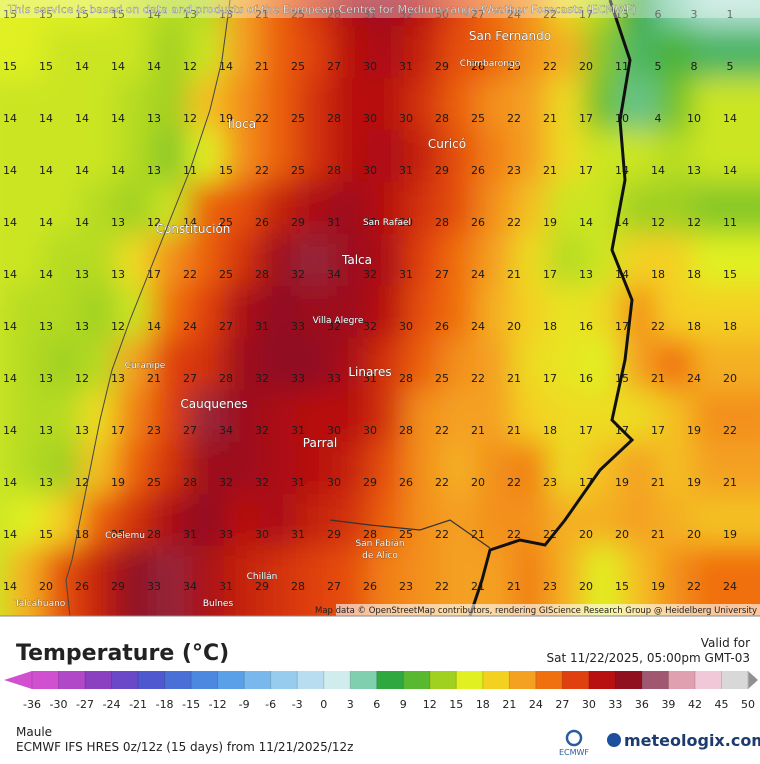 This screenshot has width=760, height=764. Describe the element at coordinates (694, 14) in the screenshot. I see `temp-value: 3` at that location.